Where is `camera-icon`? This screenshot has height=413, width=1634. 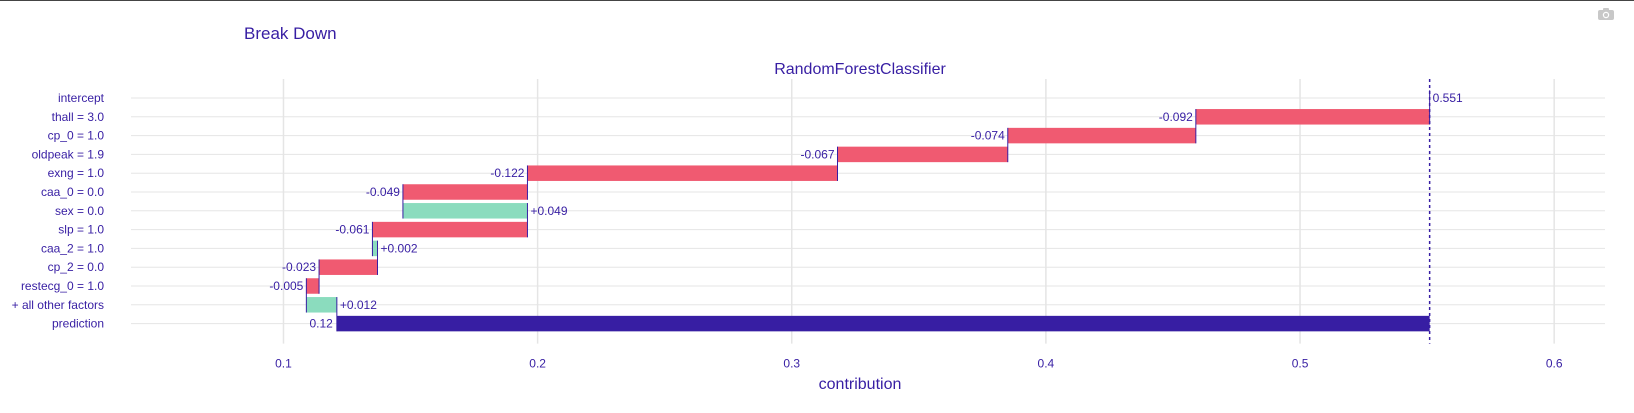 camera-icon is located at coordinates (1606, 14).